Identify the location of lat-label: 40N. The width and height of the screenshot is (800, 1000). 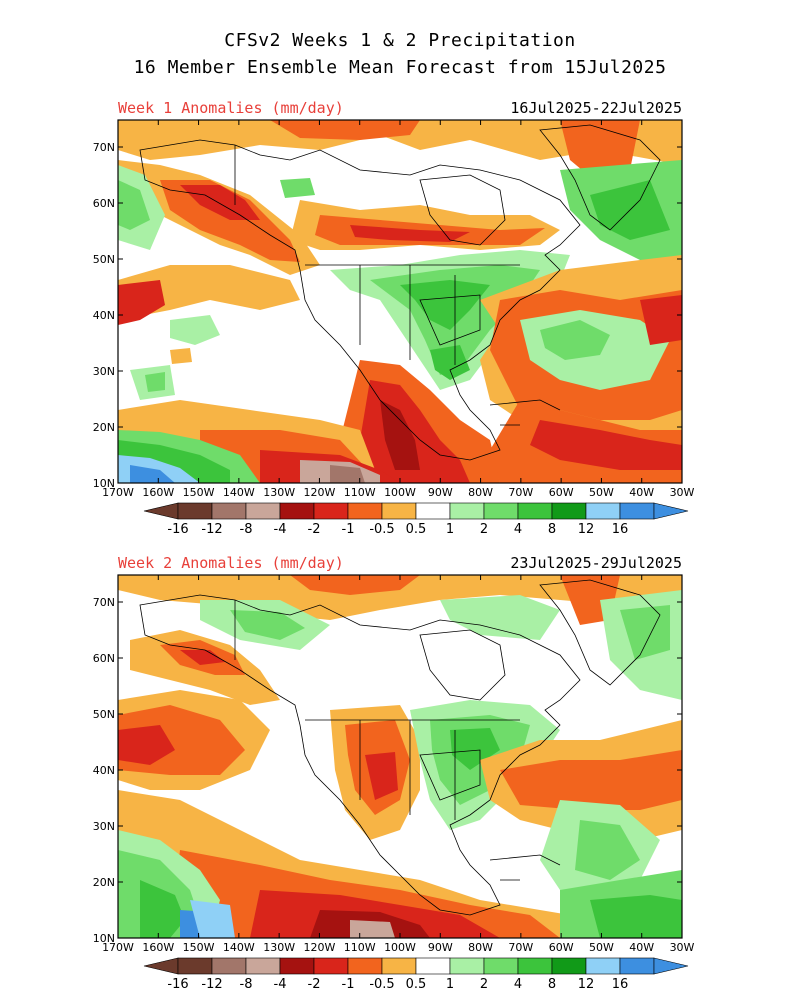
(104, 315).